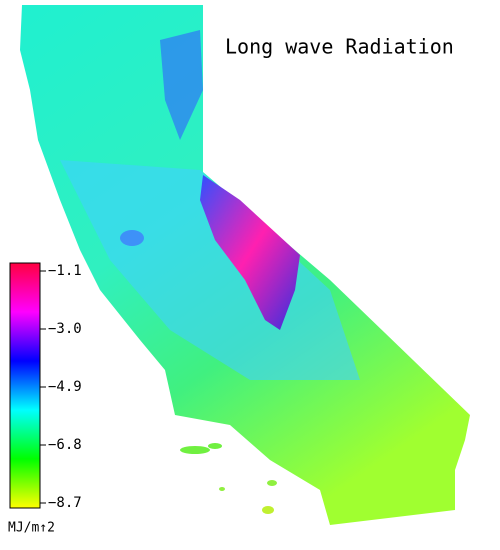  I want to click on colorbar-tick-label: −3.0, so click(65, 329).